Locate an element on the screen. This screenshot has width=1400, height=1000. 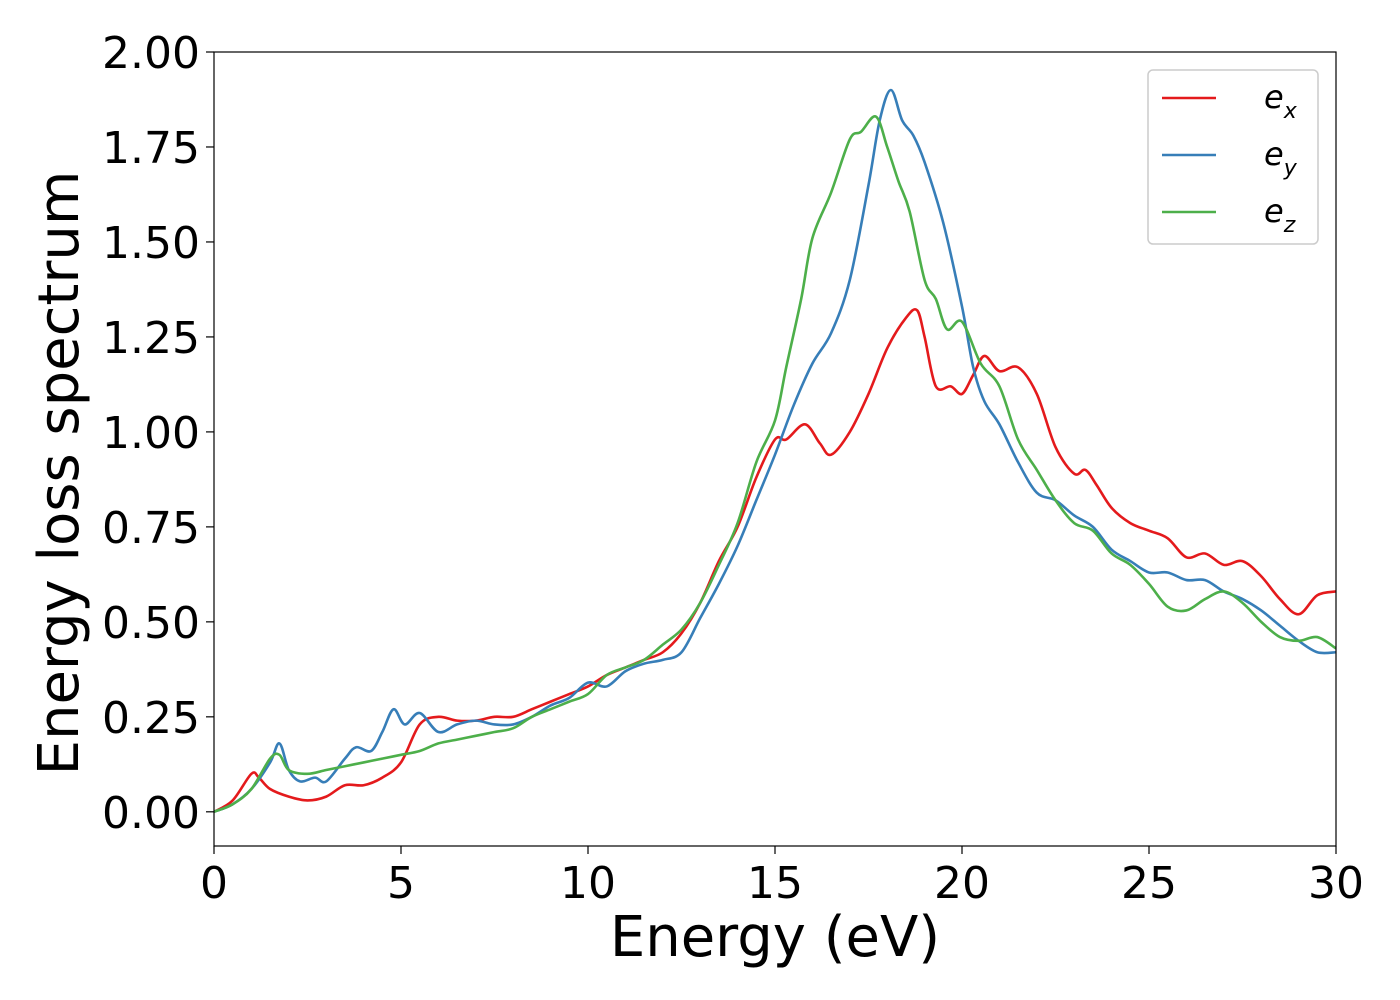
y-axis-title: Energy loss spectrum is located at coordinates (59, 473).